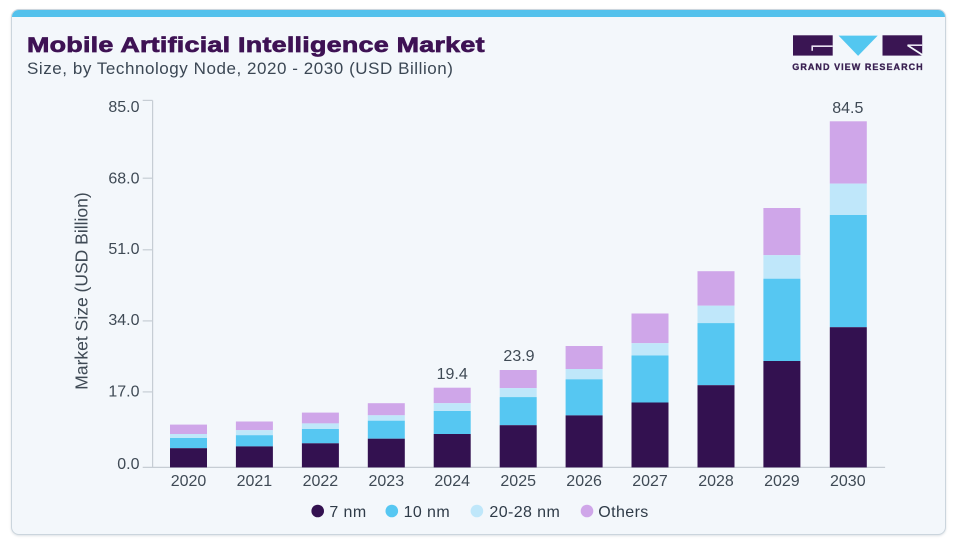 The width and height of the screenshot is (955, 544). I want to click on svg-text: 7 nm, so click(347, 512).